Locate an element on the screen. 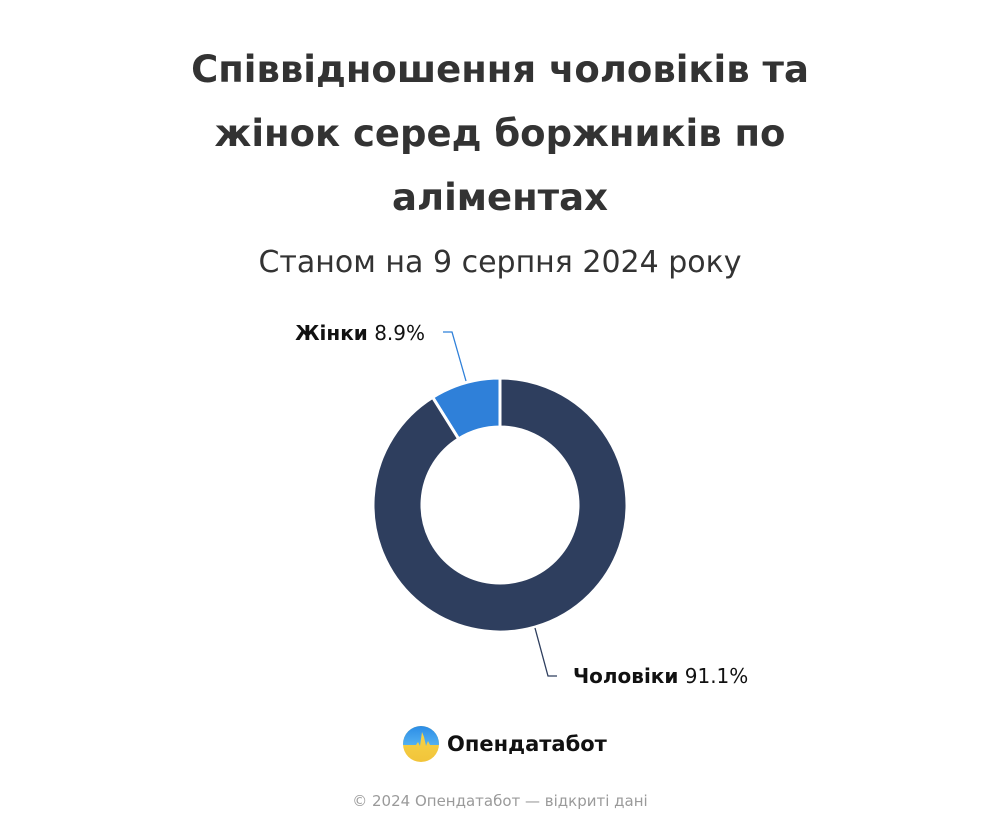  opendatabot-logo-icon is located at coordinates (421, 744).